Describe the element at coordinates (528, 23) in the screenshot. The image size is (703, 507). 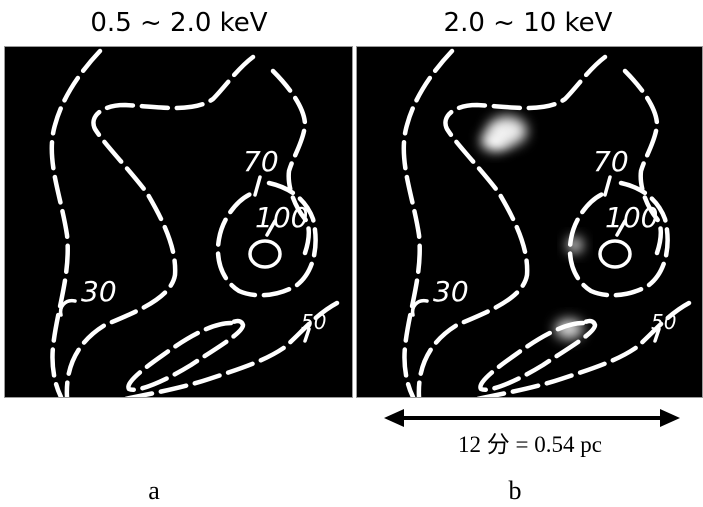
I see `panel-b-title: 2.0 ~ 10 keV` at that location.